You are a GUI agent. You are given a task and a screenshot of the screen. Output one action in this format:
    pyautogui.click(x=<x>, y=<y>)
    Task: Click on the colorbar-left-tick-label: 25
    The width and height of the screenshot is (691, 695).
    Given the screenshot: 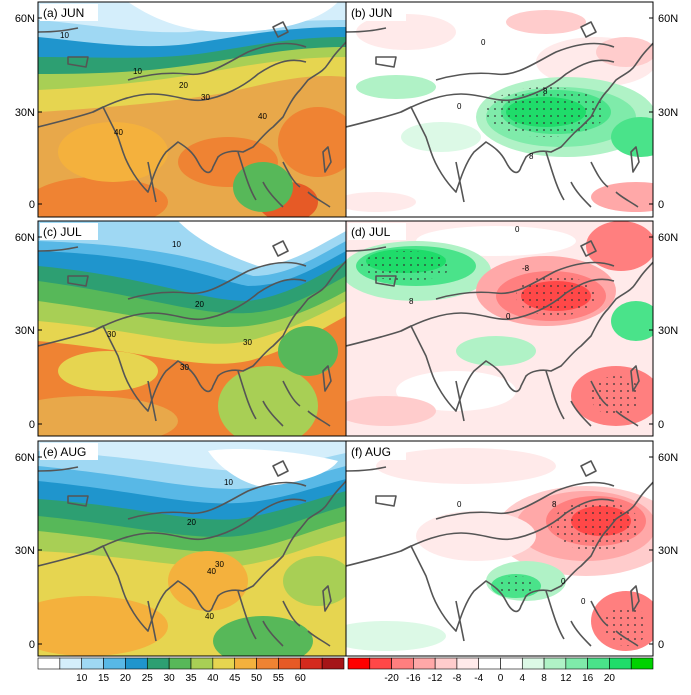 What is the action you would take?
    pyautogui.click(x=148, y=678)
    